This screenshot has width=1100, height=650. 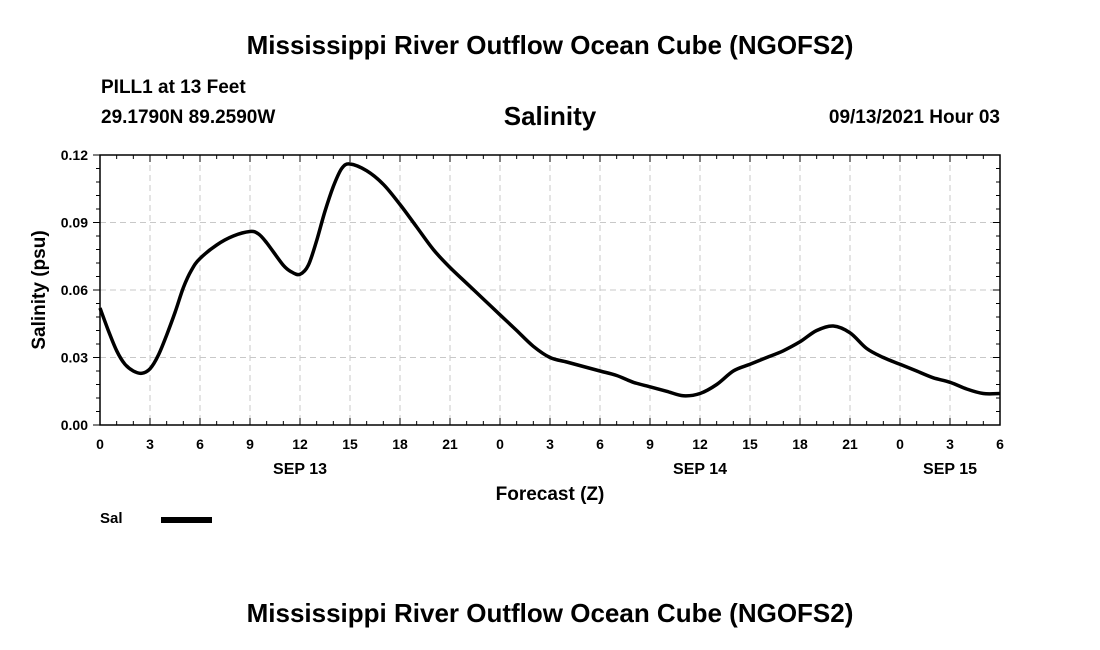 I want to click on y-tick-label: 0.09, so click(x=74, y=223).